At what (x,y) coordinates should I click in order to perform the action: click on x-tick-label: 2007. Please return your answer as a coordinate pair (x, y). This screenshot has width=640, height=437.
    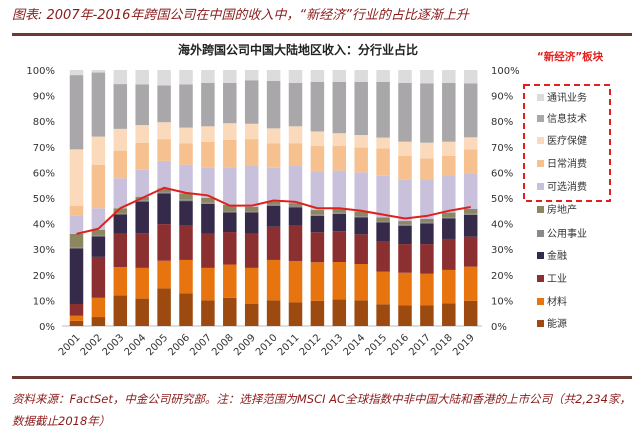
    Looking at the image, I should click on (201, 345).